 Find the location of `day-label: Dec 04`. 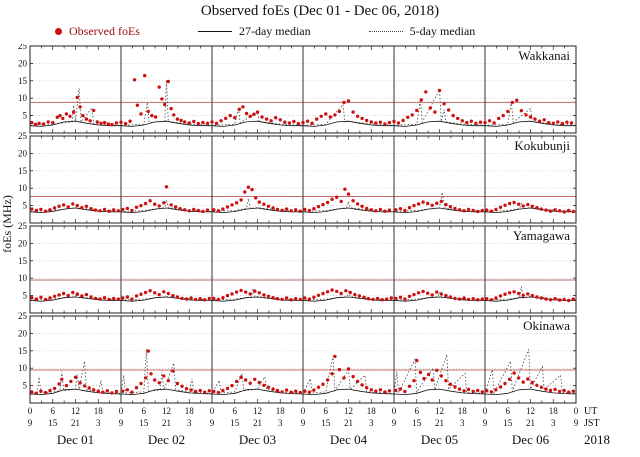

day-label: Dec 04 is located at coordinates (349, 439).